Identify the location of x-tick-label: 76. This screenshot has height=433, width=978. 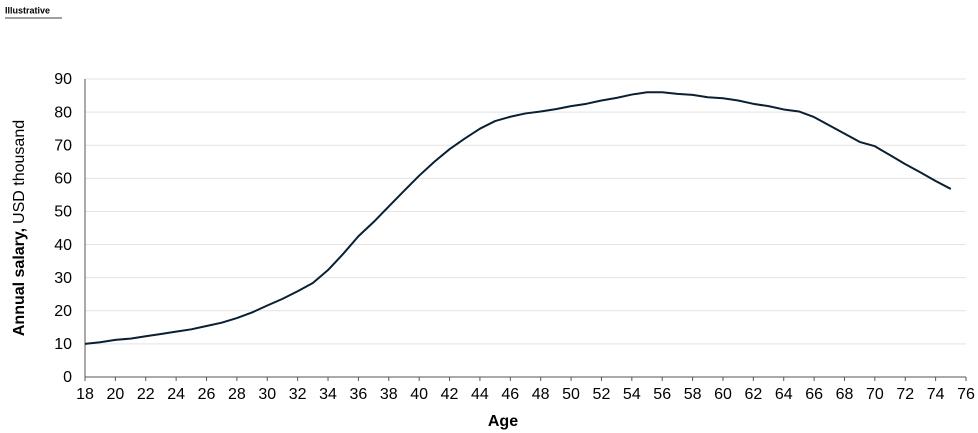
(966, 394).